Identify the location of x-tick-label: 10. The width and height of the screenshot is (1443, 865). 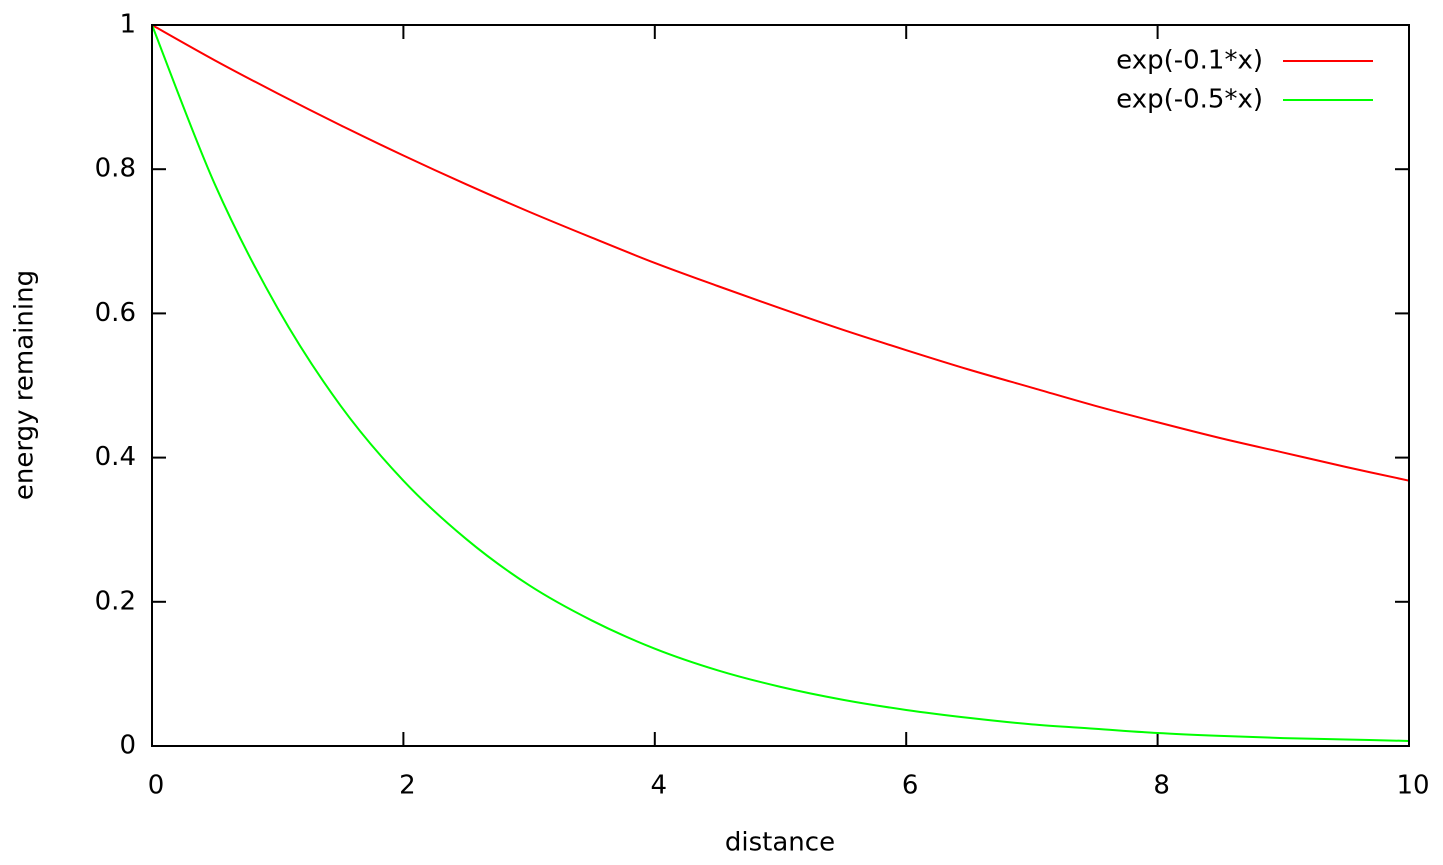
(1412, 786).